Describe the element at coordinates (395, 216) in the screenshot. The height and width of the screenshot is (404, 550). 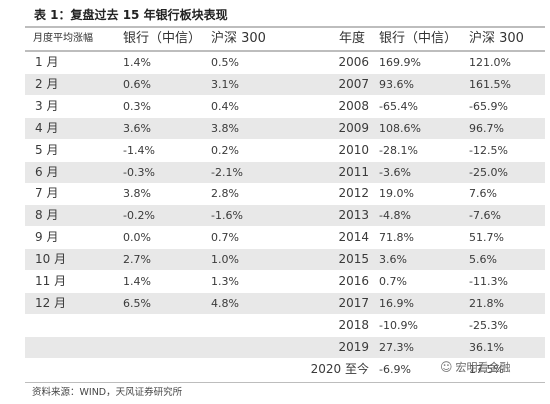
I see `year-bank-value: -4.8%` at that location.